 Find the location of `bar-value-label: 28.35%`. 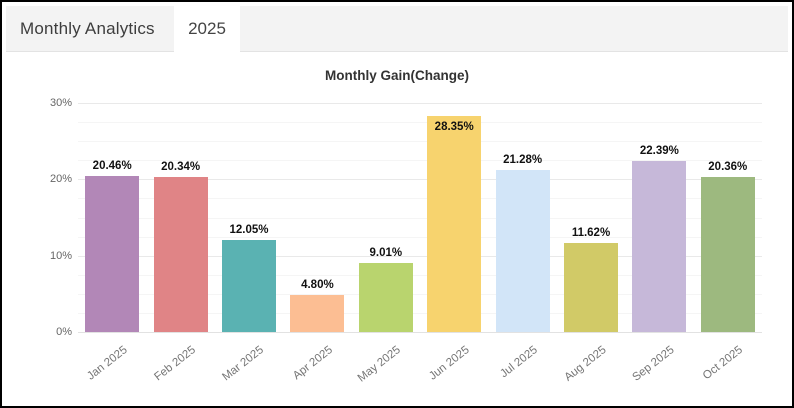

bar-value-label: 28.35% is located at coordinates (454, 126).